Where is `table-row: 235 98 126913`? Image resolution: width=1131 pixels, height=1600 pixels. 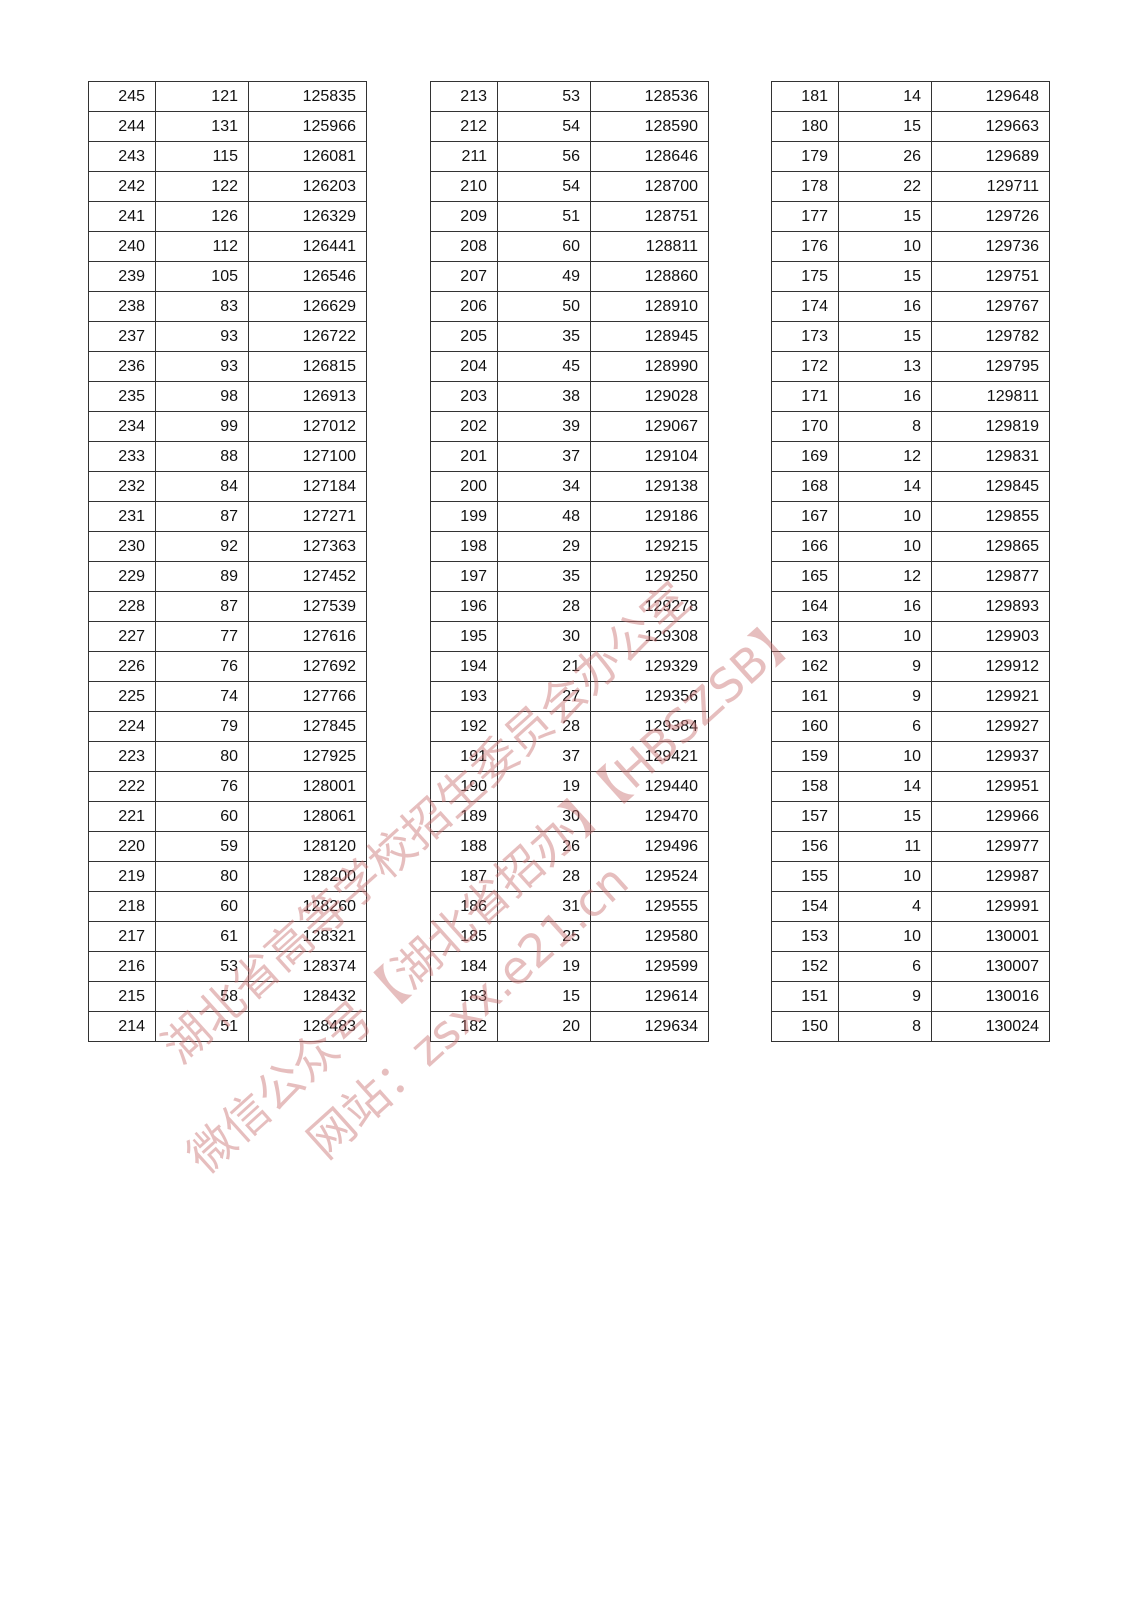
table-row: 235 98 126913 is located at coordinates (227, 396).